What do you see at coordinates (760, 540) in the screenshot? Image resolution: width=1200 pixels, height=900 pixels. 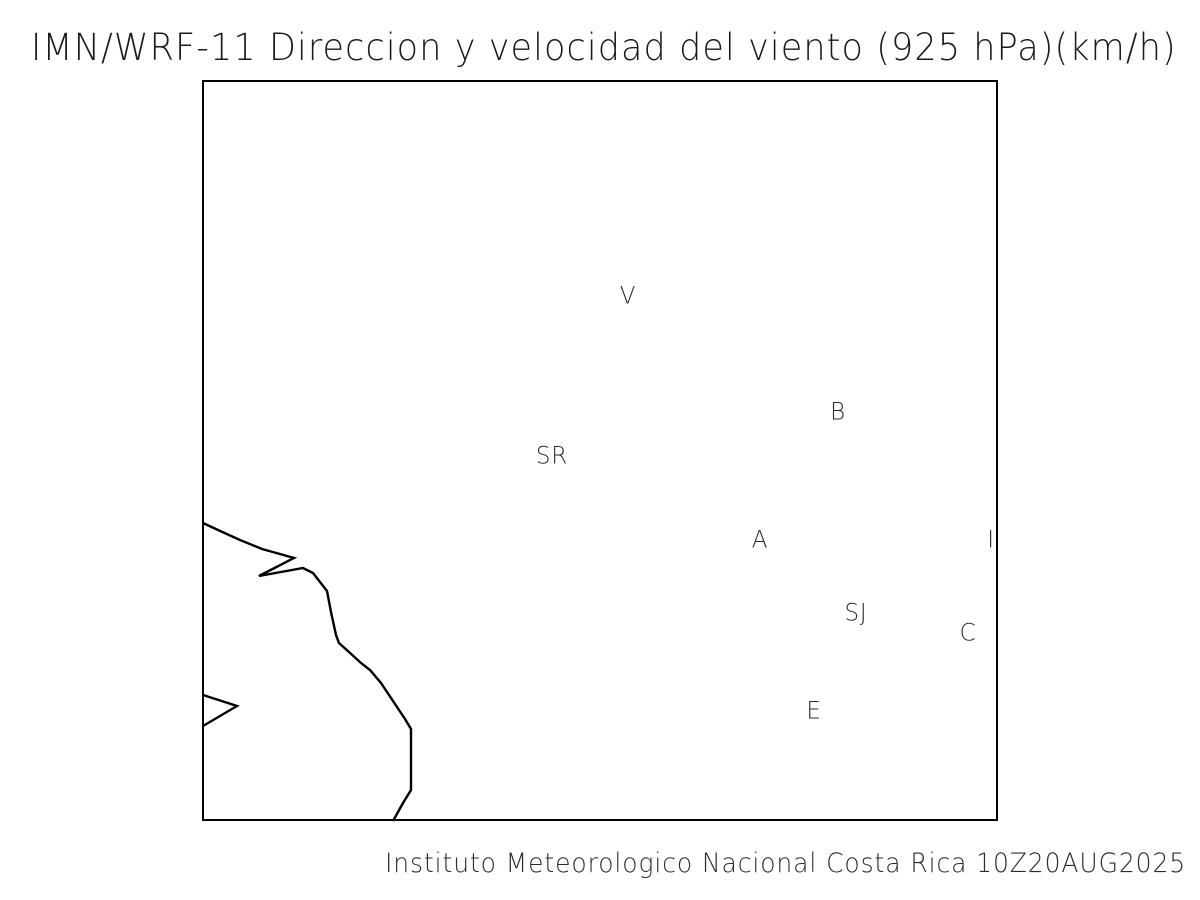 I see `station-label-a: A` at bounding box center [760, 540].